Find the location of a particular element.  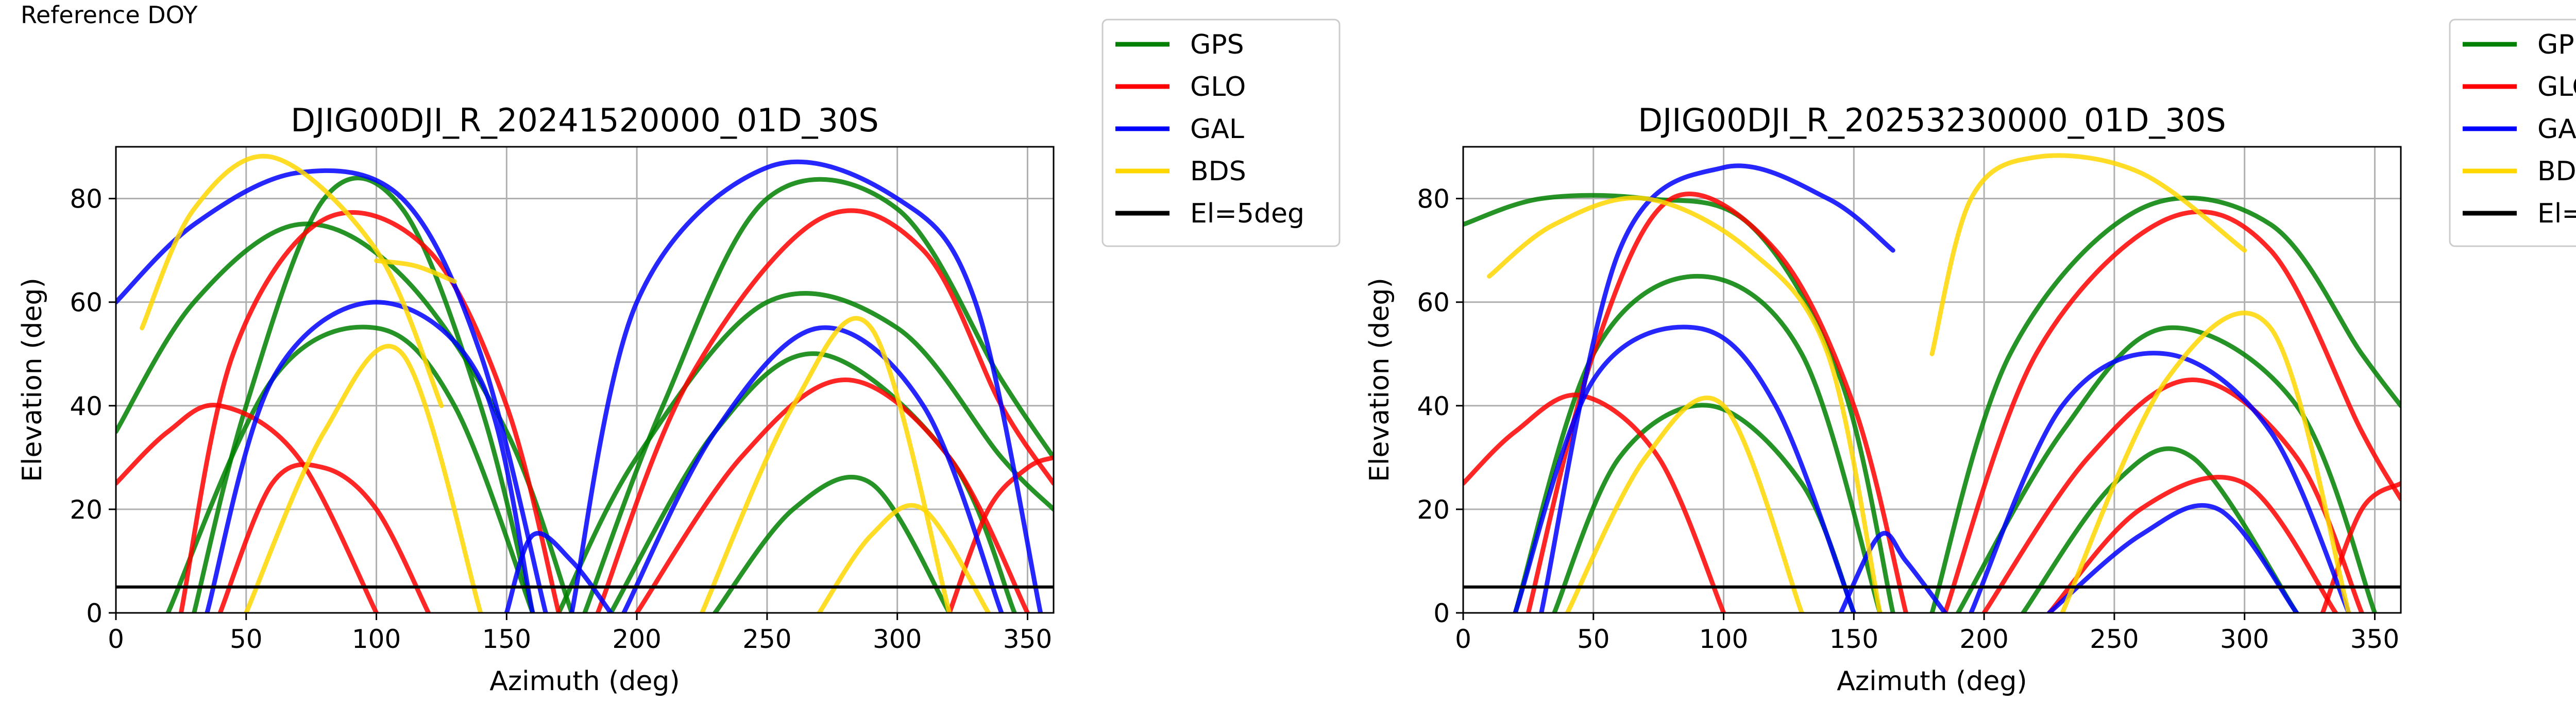

chart-title: DJIG00DJI_R_20241520000_01D_30S is located at coordinates (584, 120).